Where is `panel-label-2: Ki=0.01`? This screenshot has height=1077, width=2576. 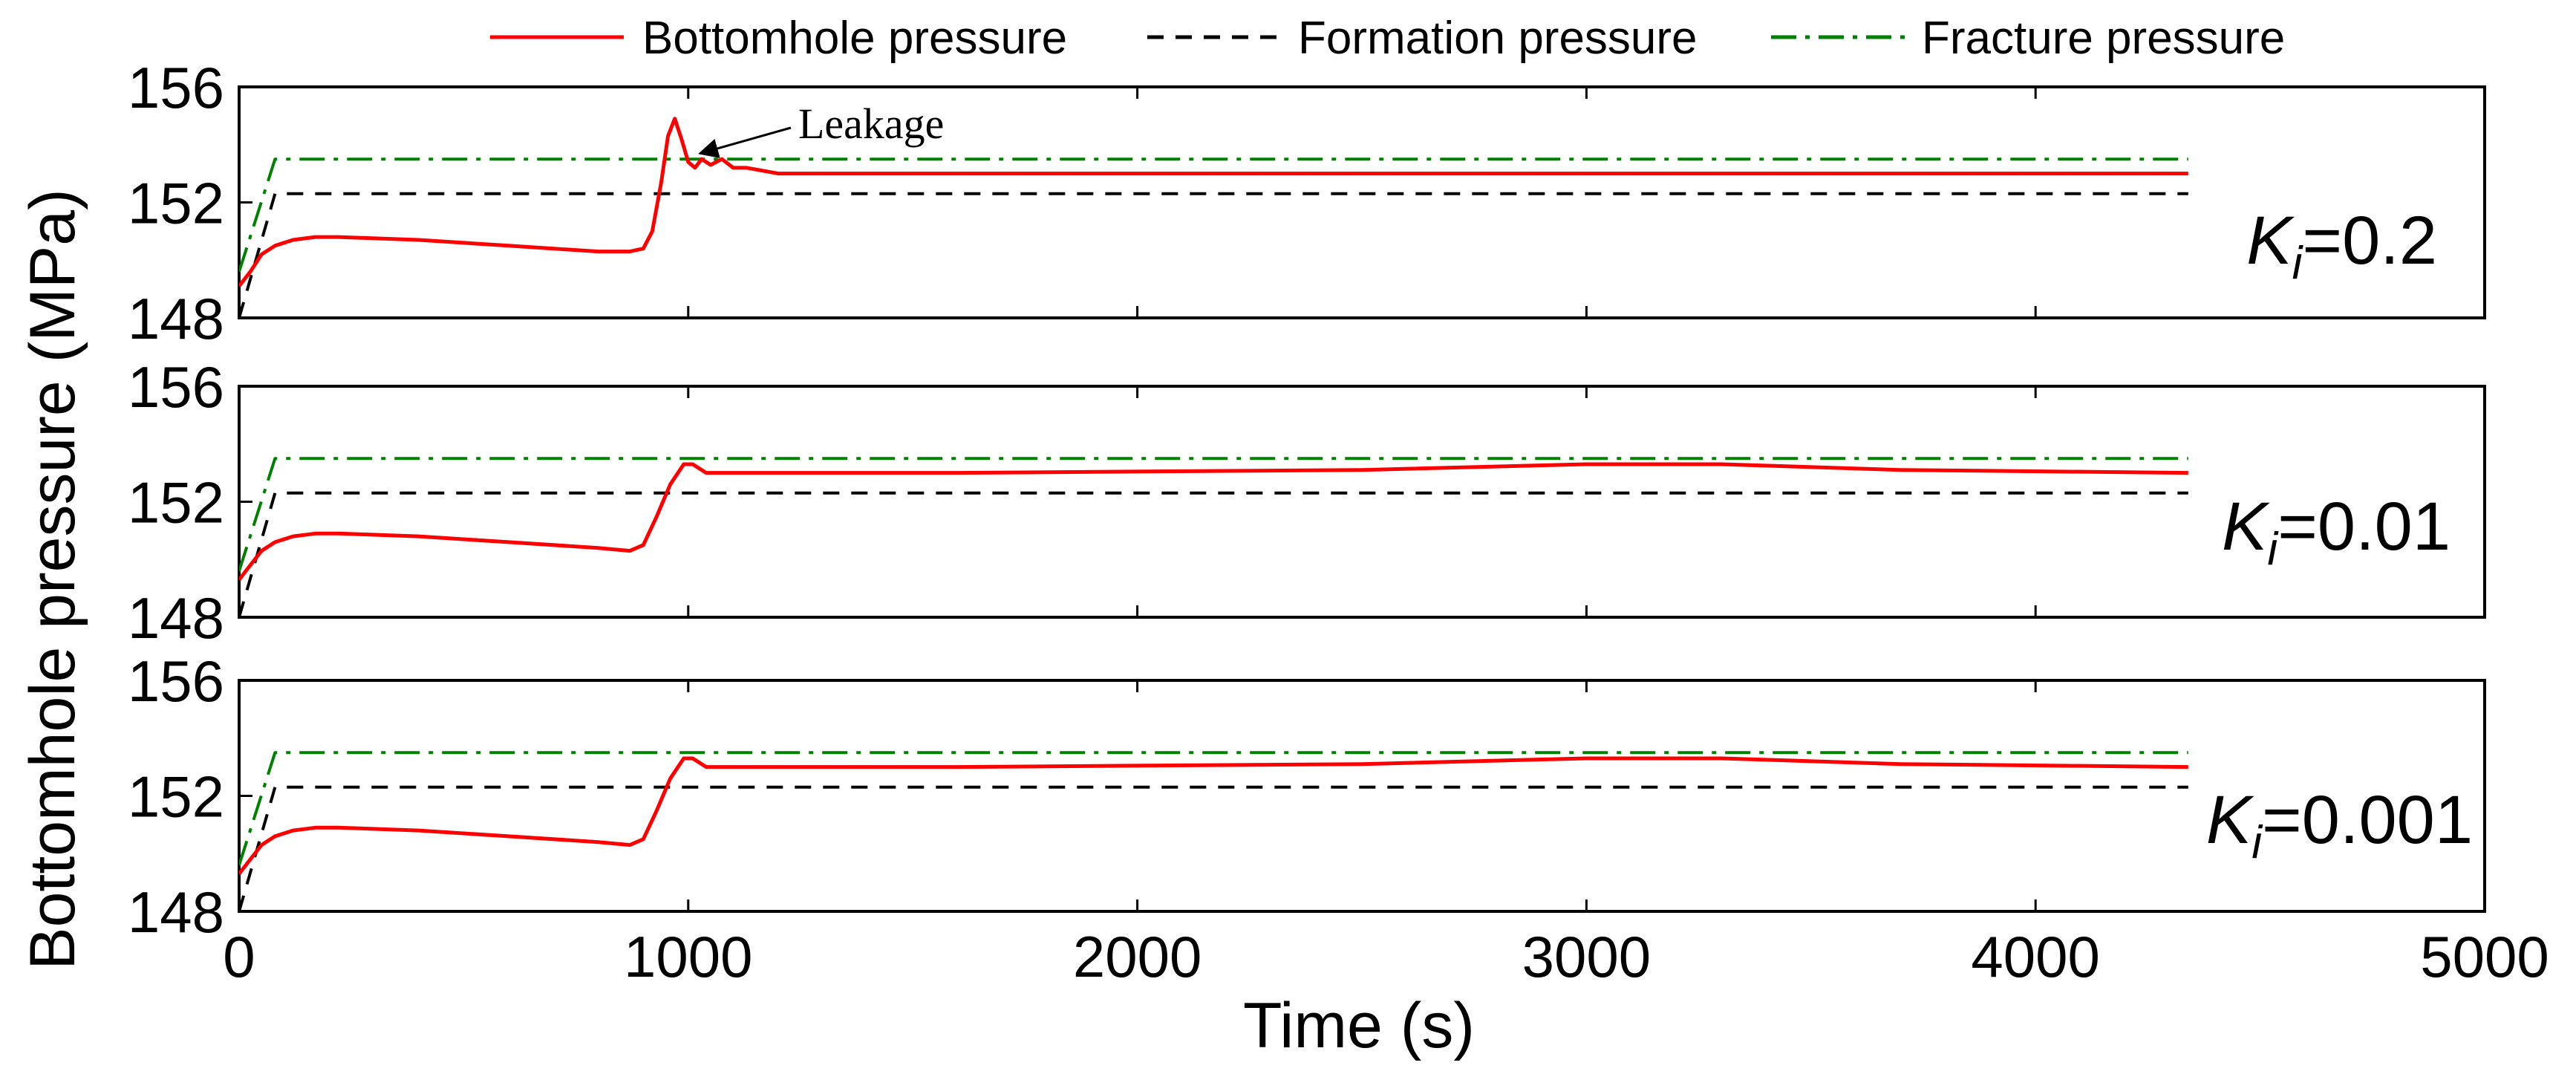
panel-label-2: Ki=0.01 is located at coordinates (2336, 532).